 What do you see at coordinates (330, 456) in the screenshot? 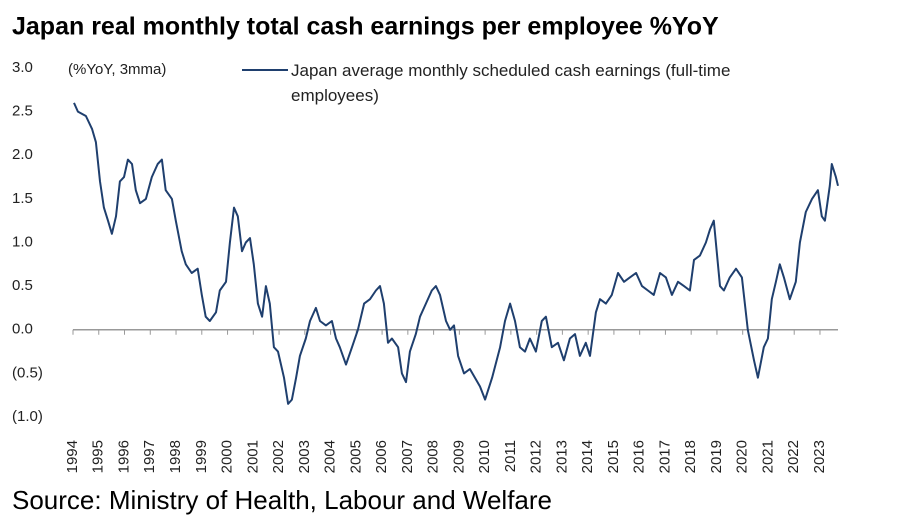
I see `x-tick-label: 2004` at bounding box center [330, 456].